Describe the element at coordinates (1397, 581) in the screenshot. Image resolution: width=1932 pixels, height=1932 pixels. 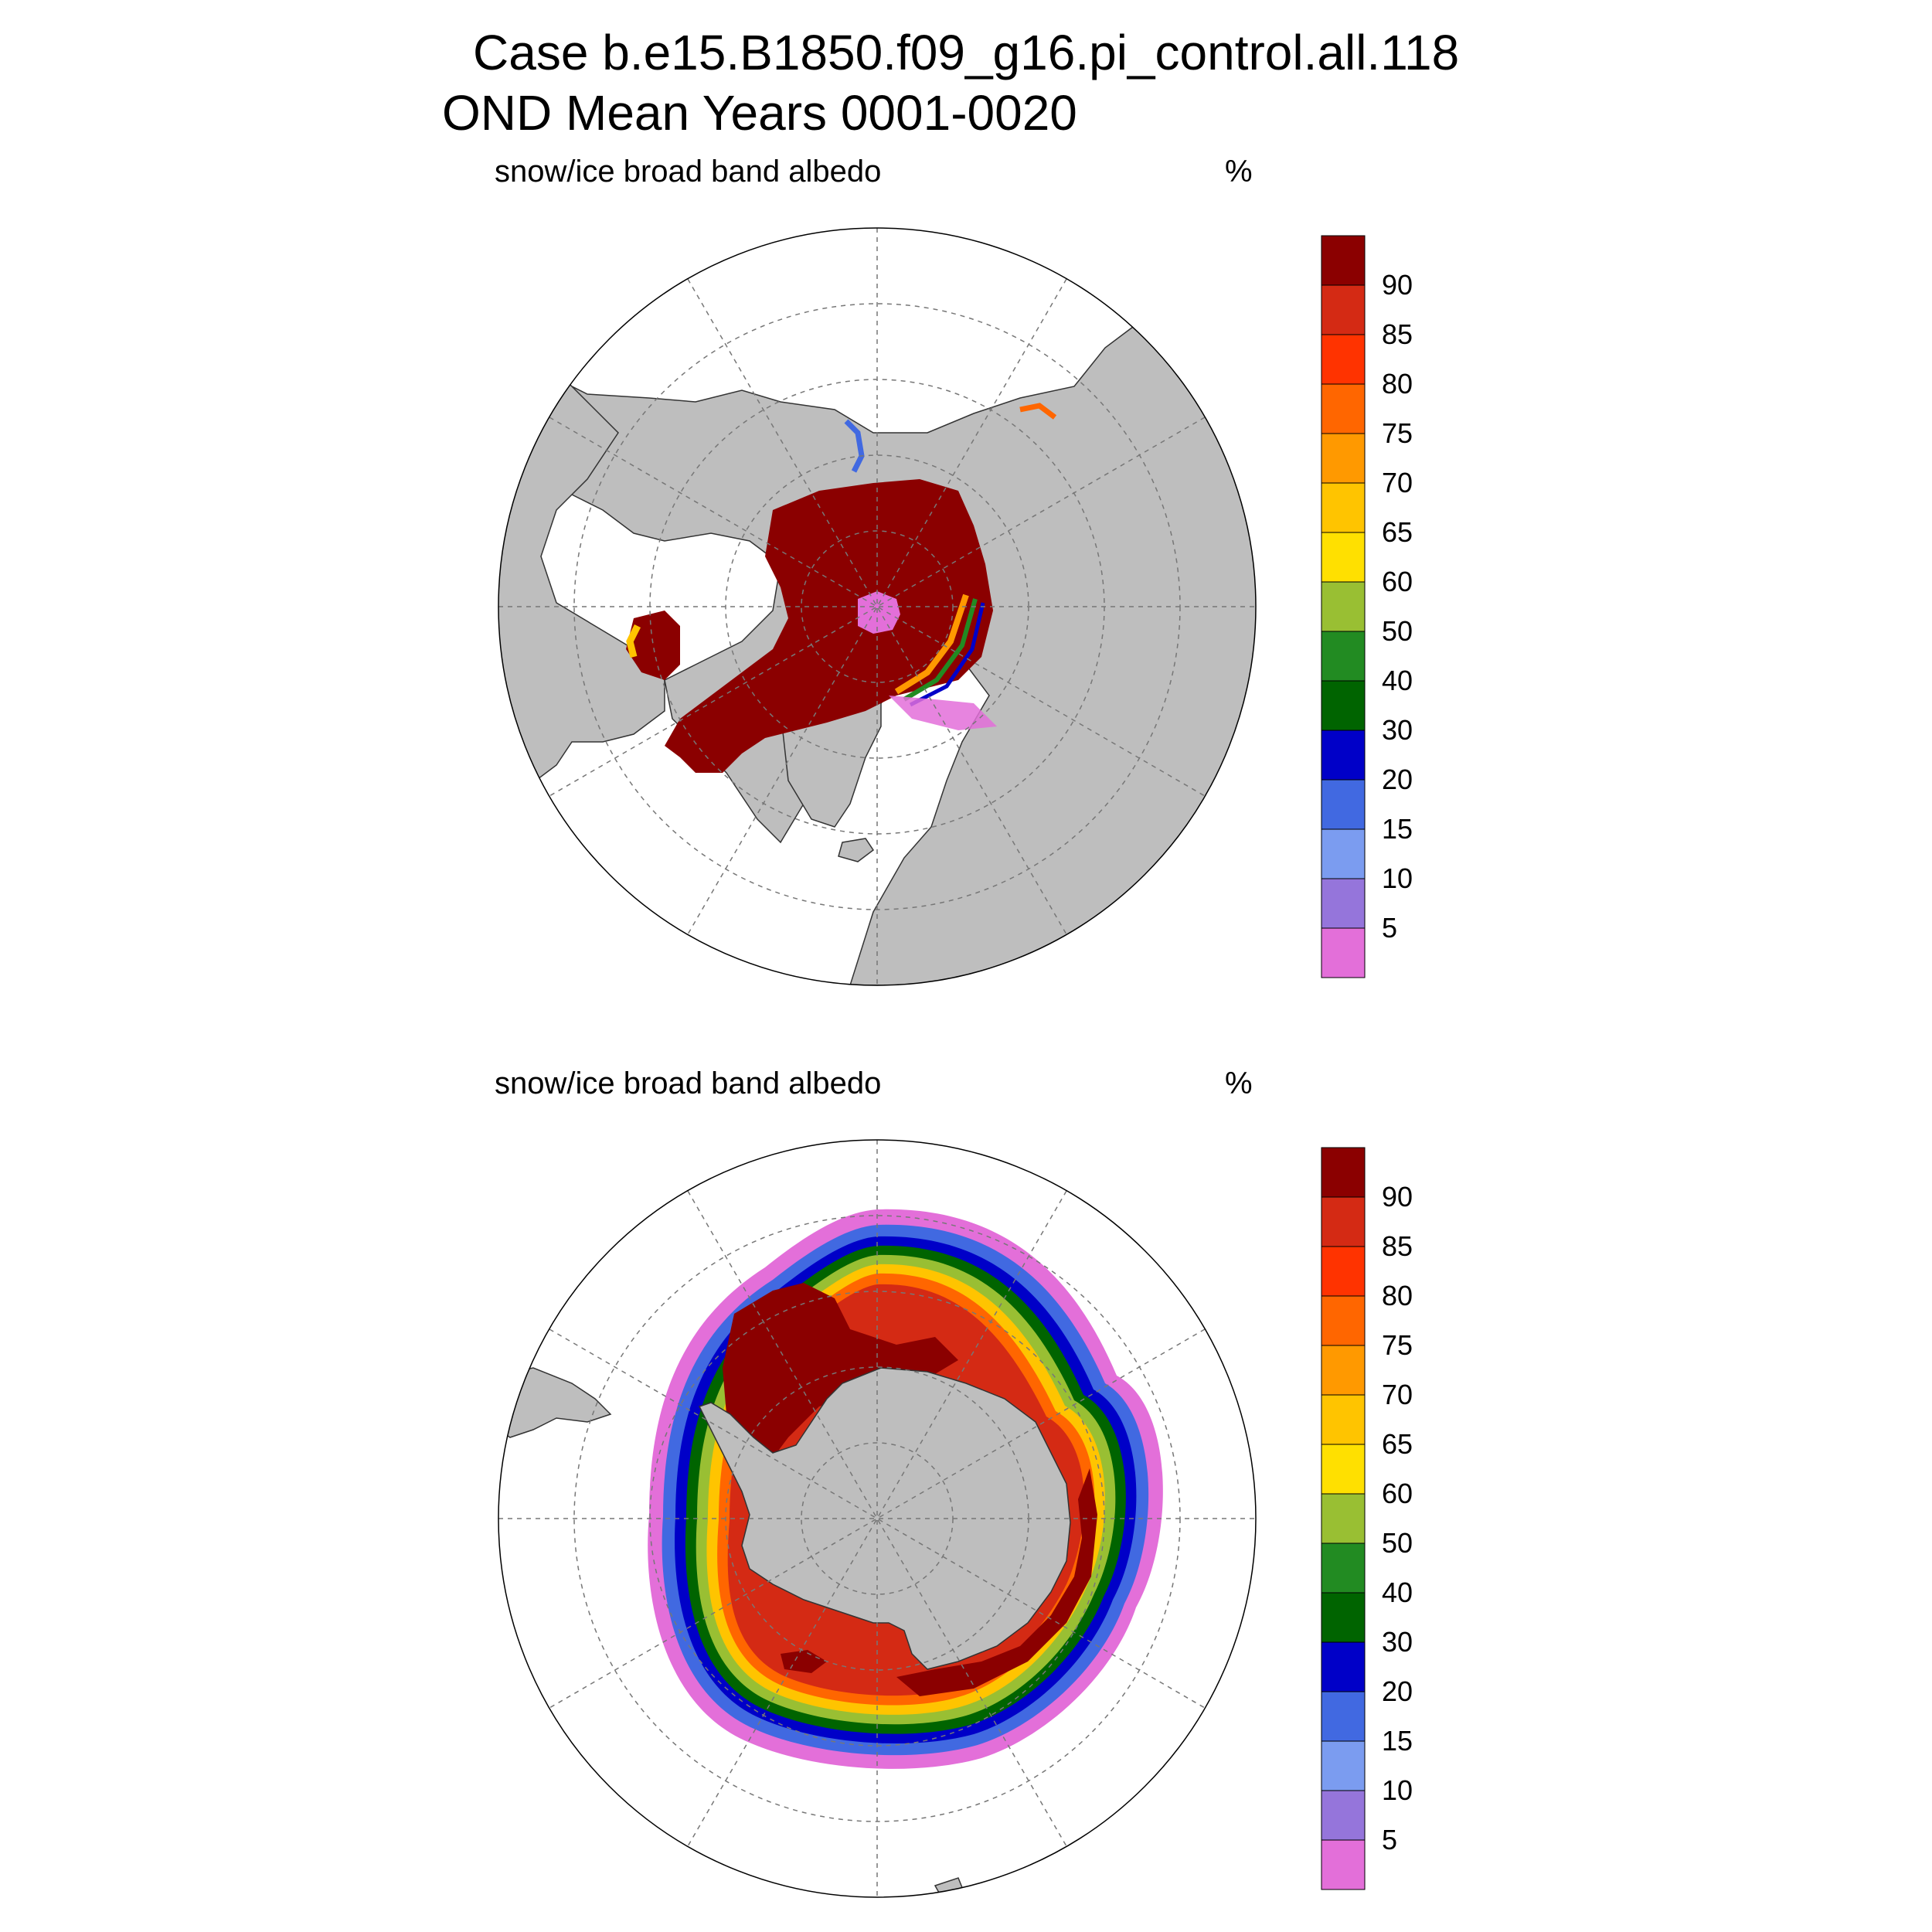
I see `north-colorbar-tick-label: 60` at that location.